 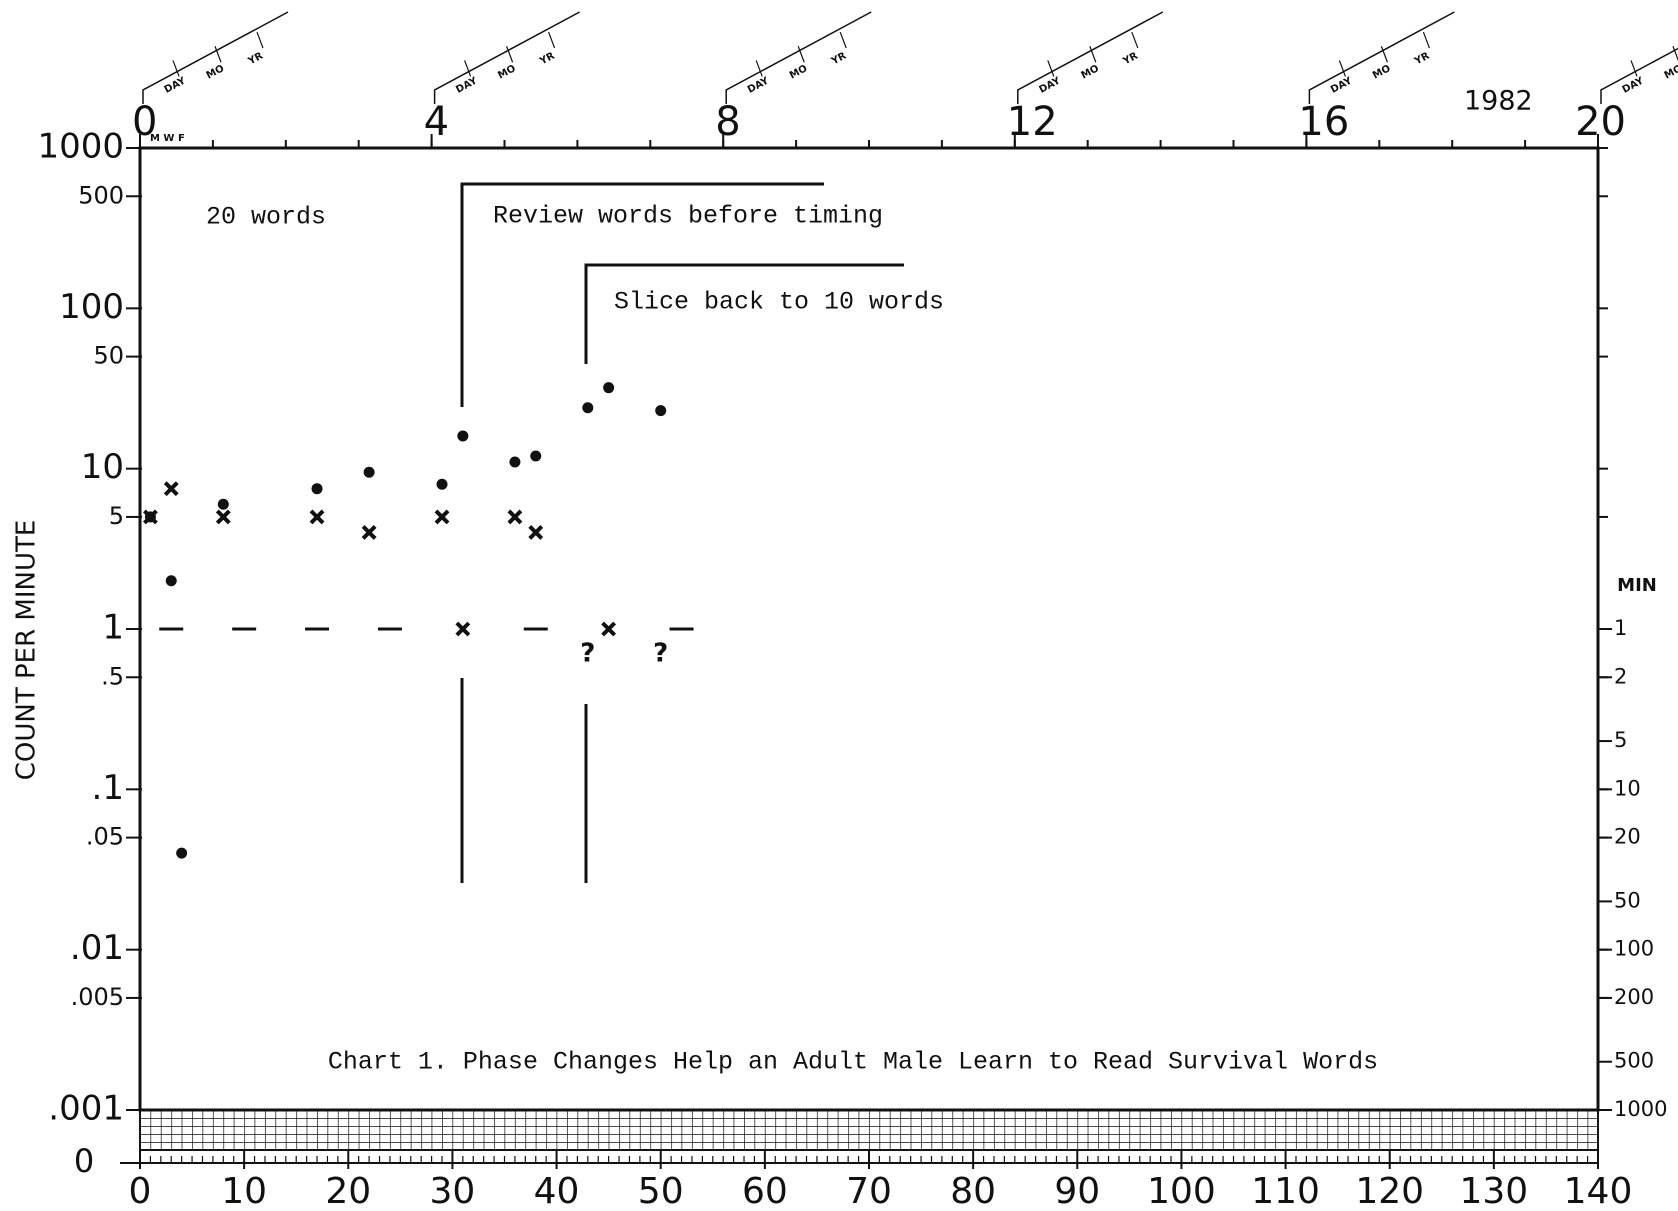 I want to click on x-tick-label: 40, so click(x=557, y=1191).